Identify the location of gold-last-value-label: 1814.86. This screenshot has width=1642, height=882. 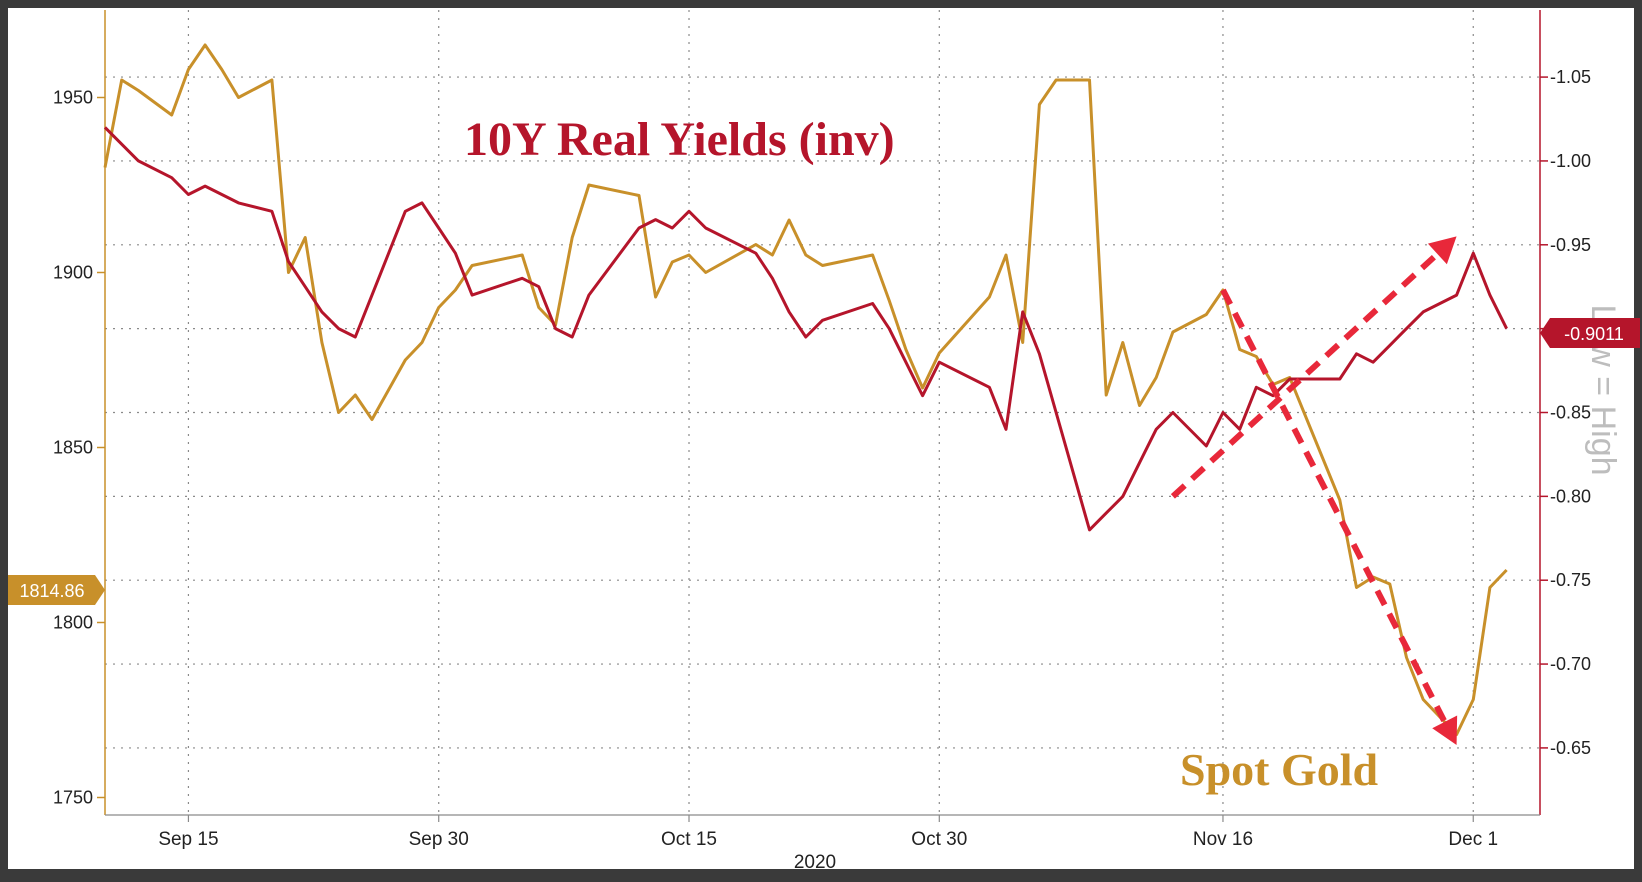
(51, 591).